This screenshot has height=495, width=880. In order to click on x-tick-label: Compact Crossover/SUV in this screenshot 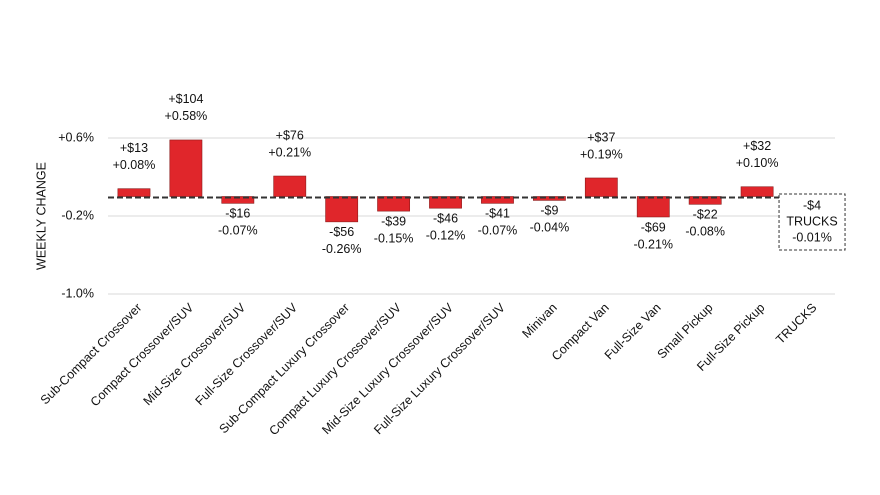, I will do `click(142, 354)`.